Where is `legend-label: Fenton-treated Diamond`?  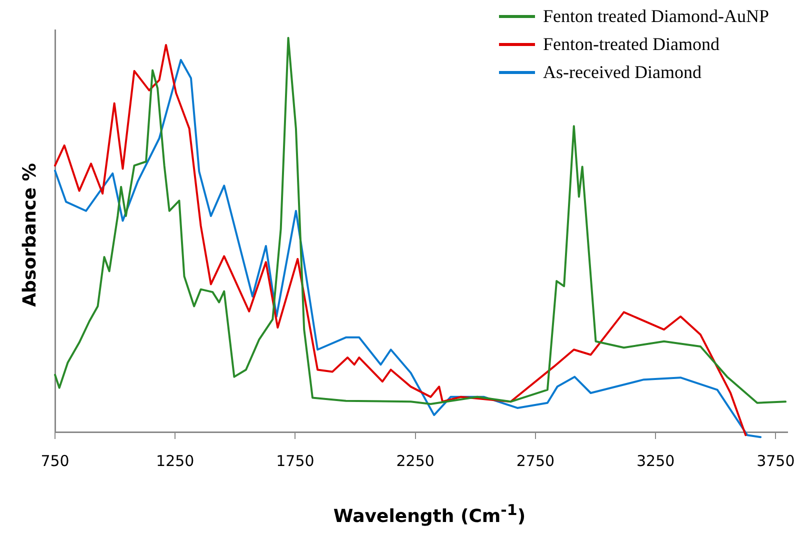
legend-label: Fenton-treated Diamond is located at coordinates (631, 44).